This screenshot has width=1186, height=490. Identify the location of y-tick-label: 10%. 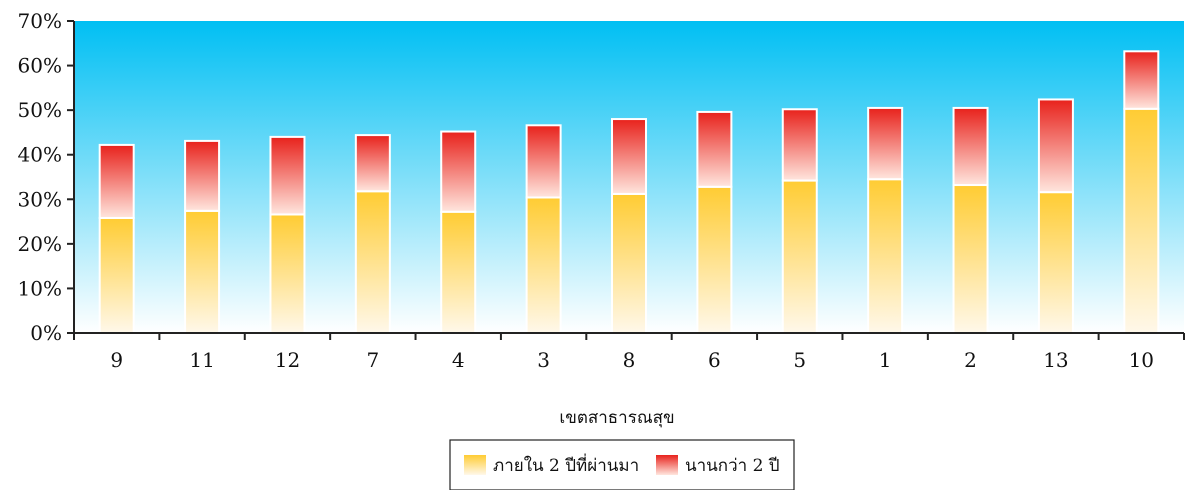
(40, 288).